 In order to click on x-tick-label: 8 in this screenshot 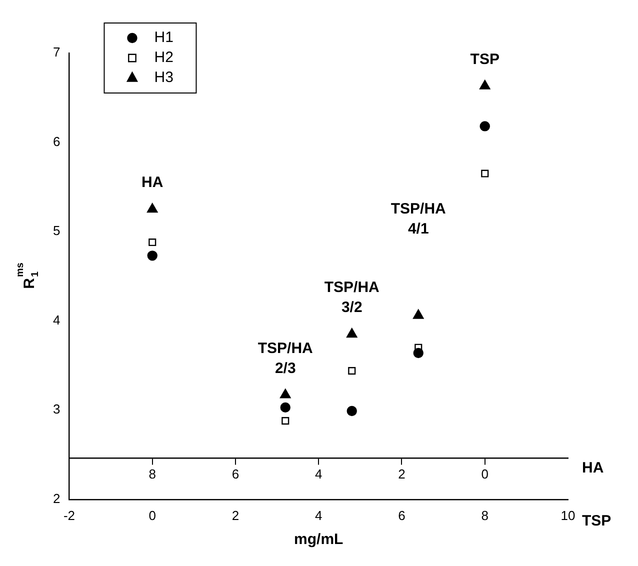, I will do `click(484, 515)`.